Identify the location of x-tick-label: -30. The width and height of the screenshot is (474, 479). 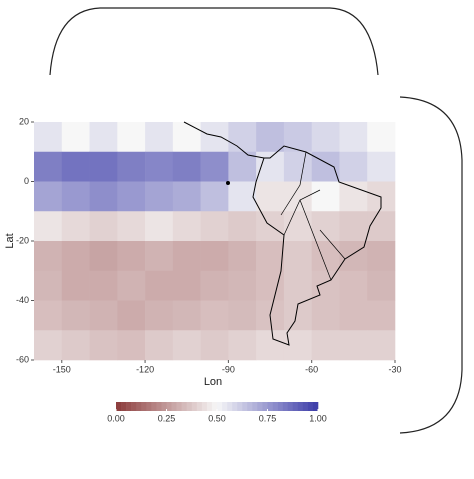
(394, 369).